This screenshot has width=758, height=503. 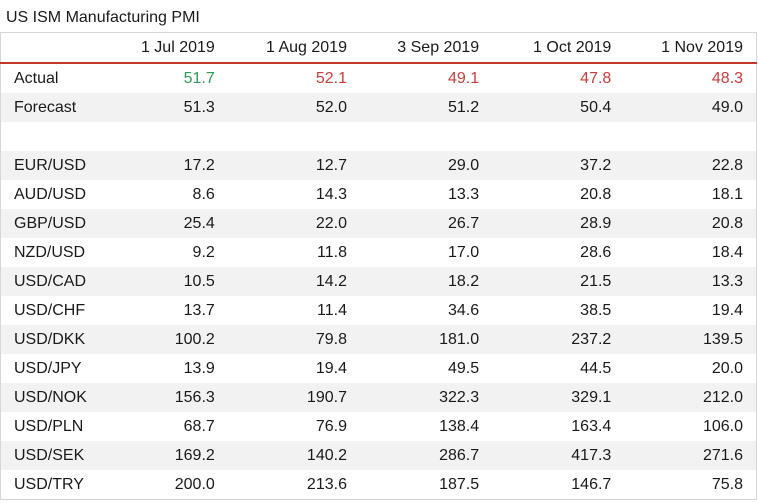 I want to click on date-header: 1 Oct 2019, so click(x=558, y=48).